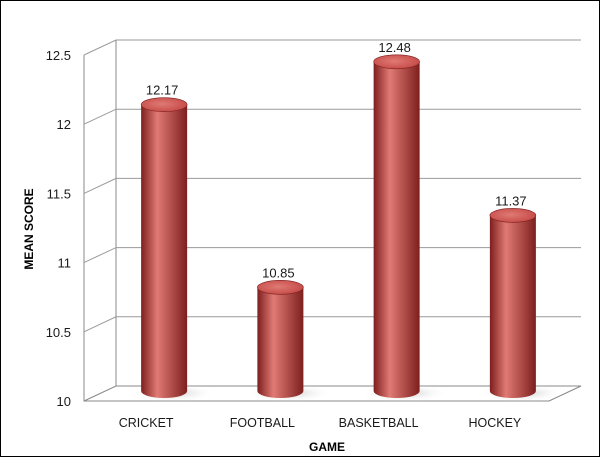  What do you see at coordinates (146, 423) in the screenshot?
I see `x-category-label: CRICKET` at bounding box center [146, 423].